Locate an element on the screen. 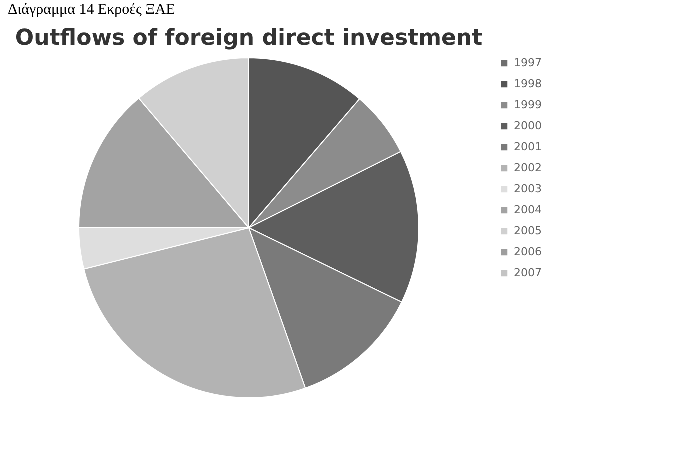 The height and width of the screenshot is (449, 687). legend-label: 2007 is located at coordinates (528, 273).